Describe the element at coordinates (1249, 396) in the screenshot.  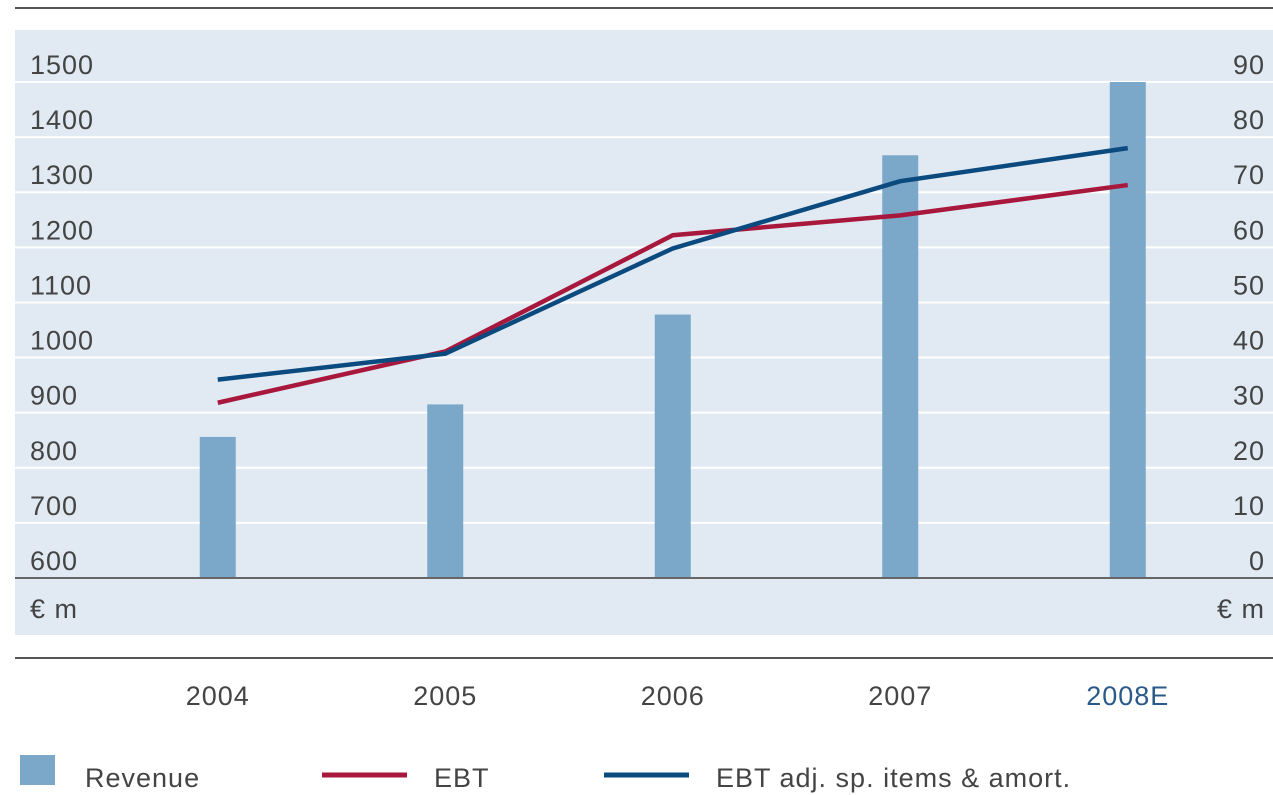
I see `y2-tick-label: 30` at that location.